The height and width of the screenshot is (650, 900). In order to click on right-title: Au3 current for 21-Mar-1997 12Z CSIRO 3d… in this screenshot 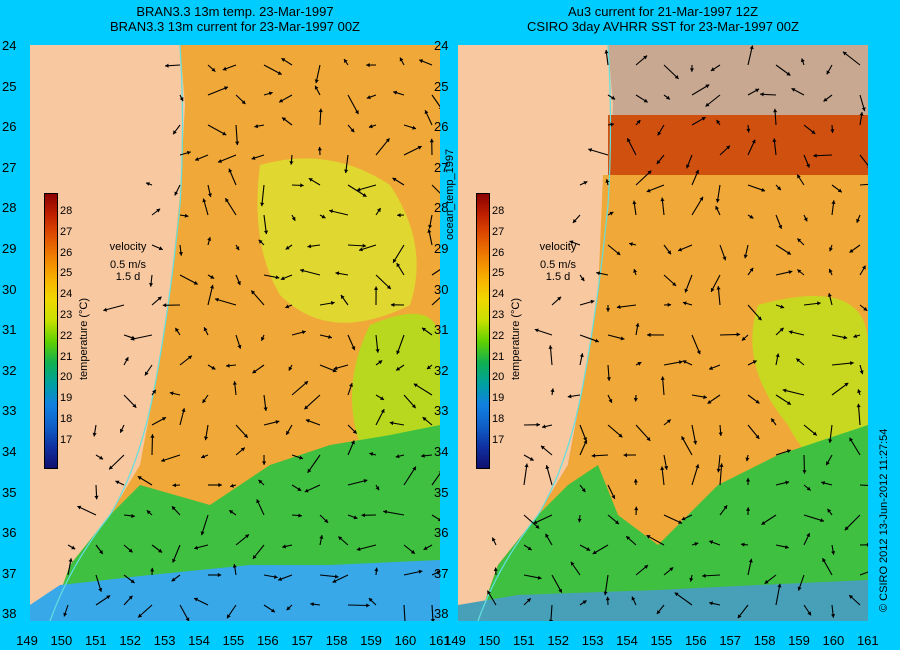, I will do `click(663, 19)`.